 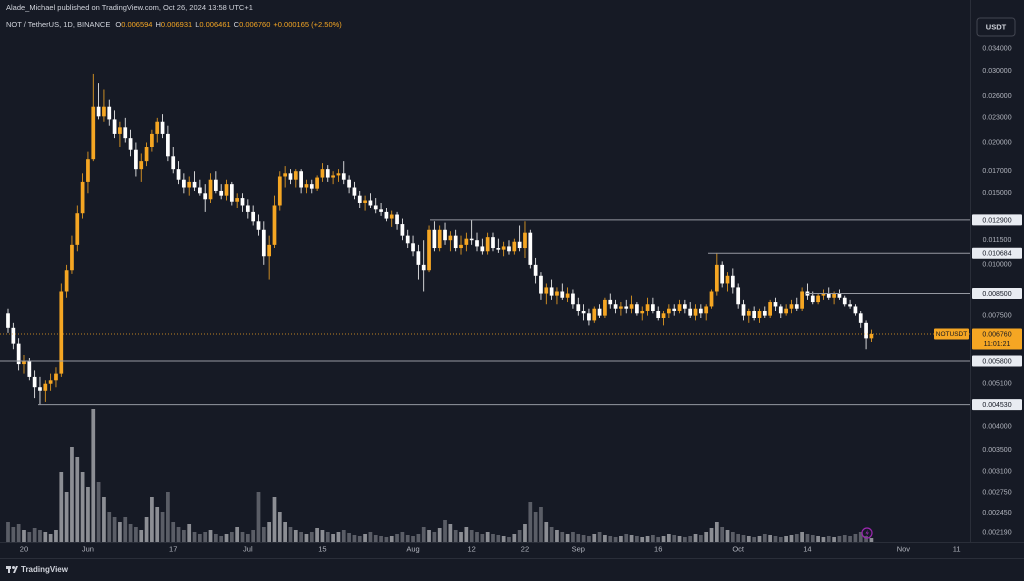 What do you see at coordinates (248, 548) in the screenshot?
I see `x-tick-label: Jul` at bounding box center [248, 548].